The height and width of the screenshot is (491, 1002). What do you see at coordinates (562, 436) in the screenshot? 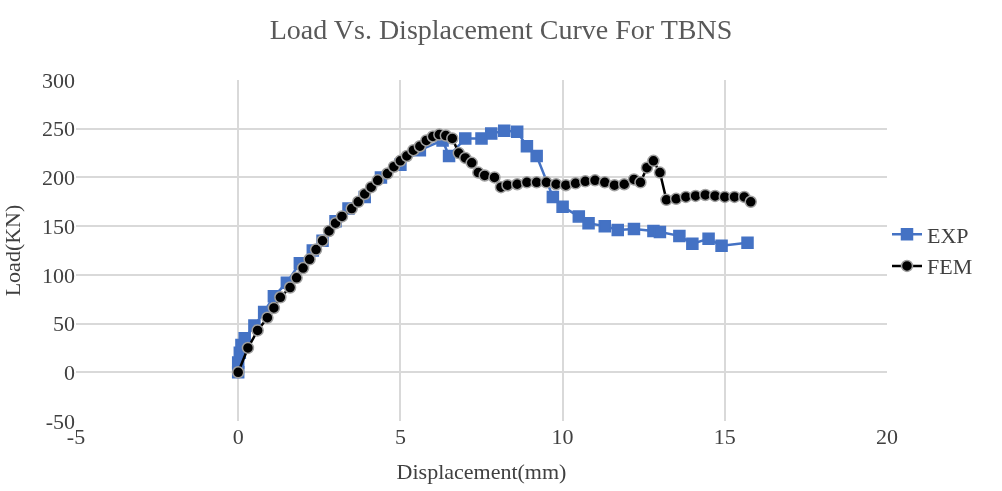
I see `x-tick-label: 10` at bounding box center [562, 436].